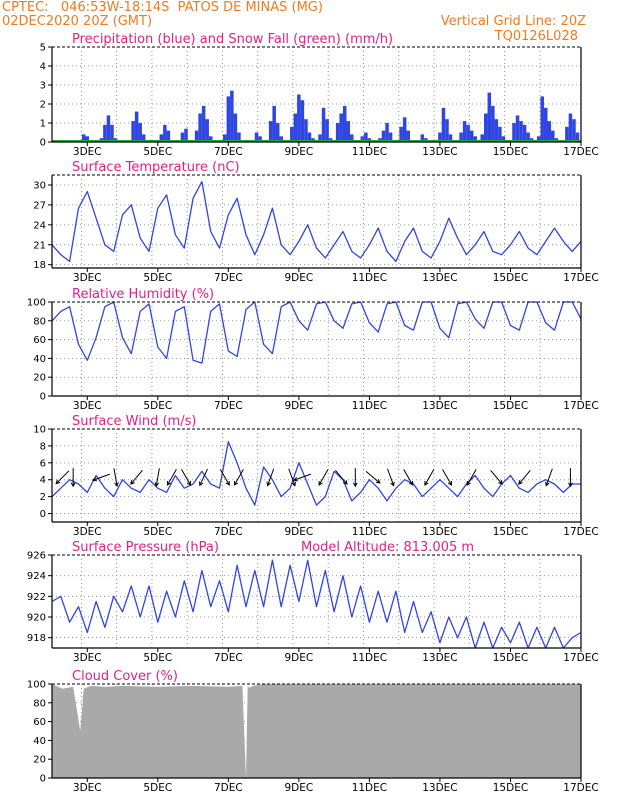 The height and width of the screenshot is (800, 618). I want to click on wind-ytick-label: 2, so click(43, 497).